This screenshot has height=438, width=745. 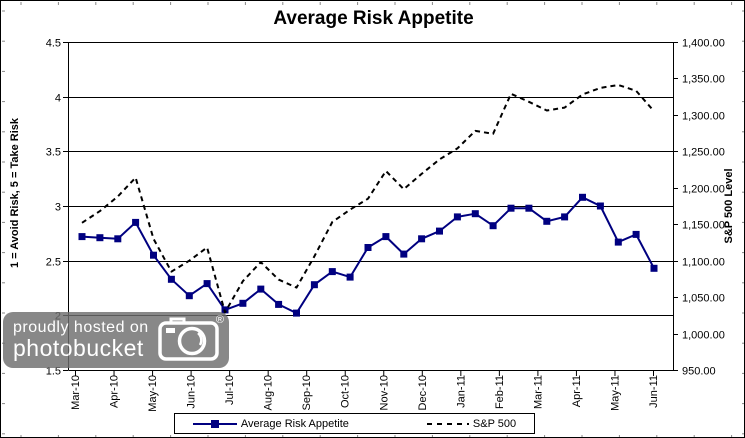 I want to click on x-axis-tick-label: Mar-11, so click(x=538, y=392).